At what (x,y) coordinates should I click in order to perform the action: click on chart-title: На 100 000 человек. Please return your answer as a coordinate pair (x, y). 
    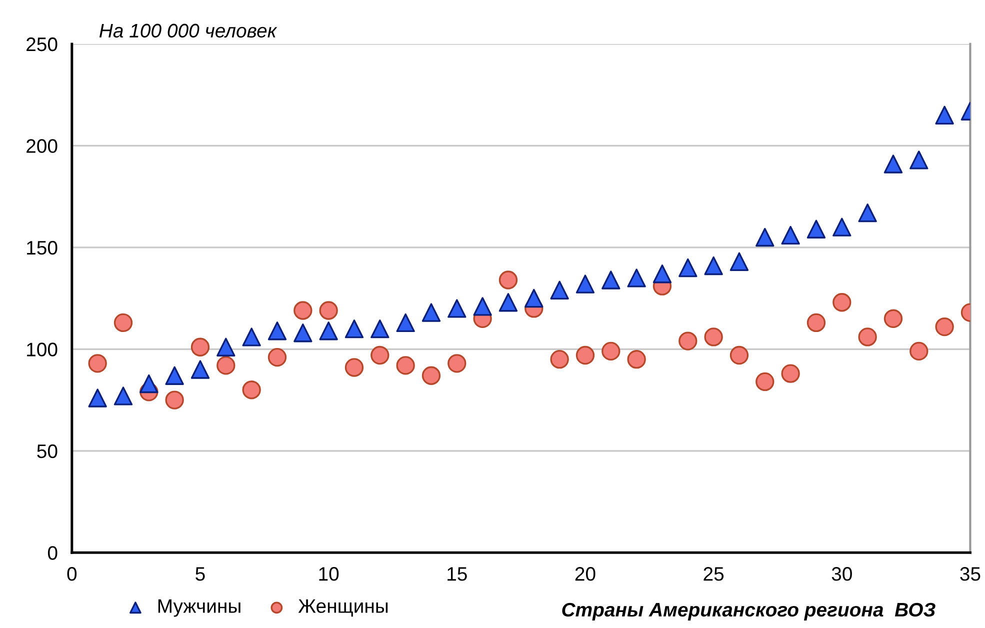
    Looking at the image, I should click on (188, 31).